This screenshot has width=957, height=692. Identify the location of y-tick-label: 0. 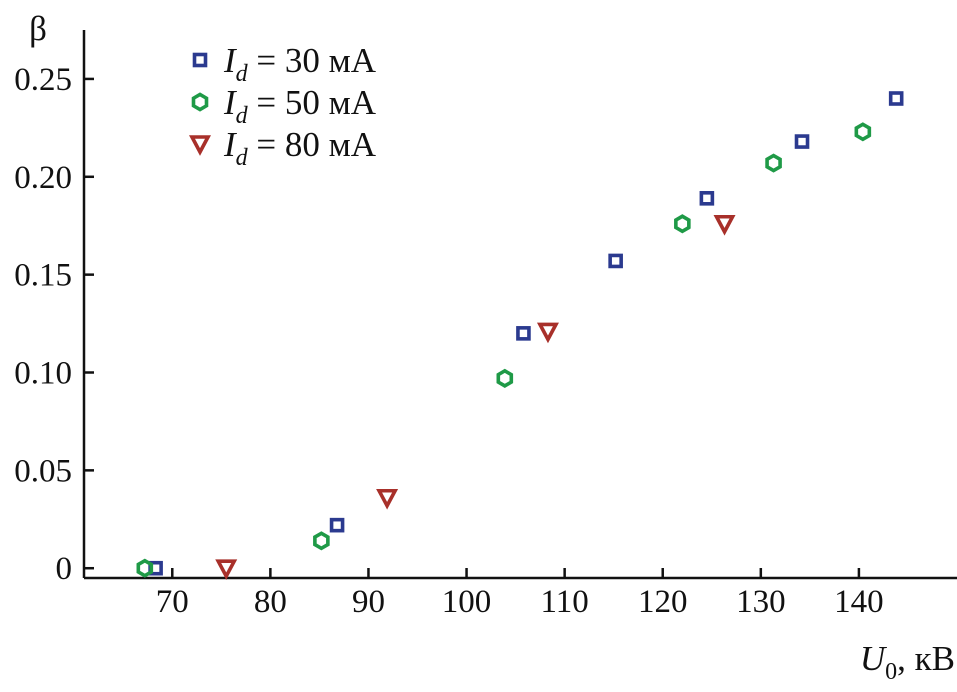
(64, 569).